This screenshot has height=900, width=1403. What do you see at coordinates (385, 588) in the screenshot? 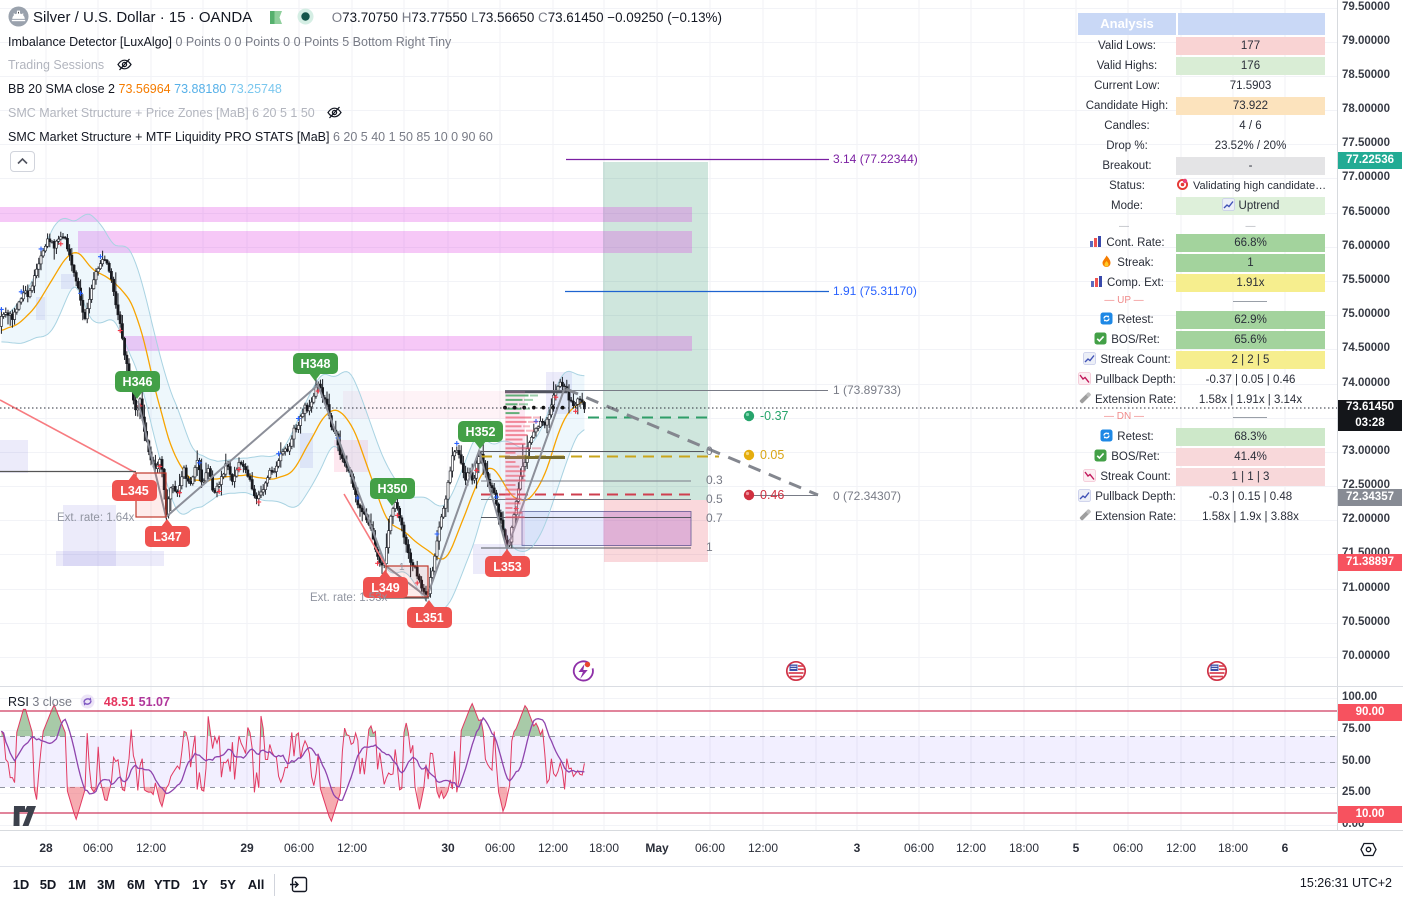
I see `svg-text: L349` at bounding box center [385, 588].